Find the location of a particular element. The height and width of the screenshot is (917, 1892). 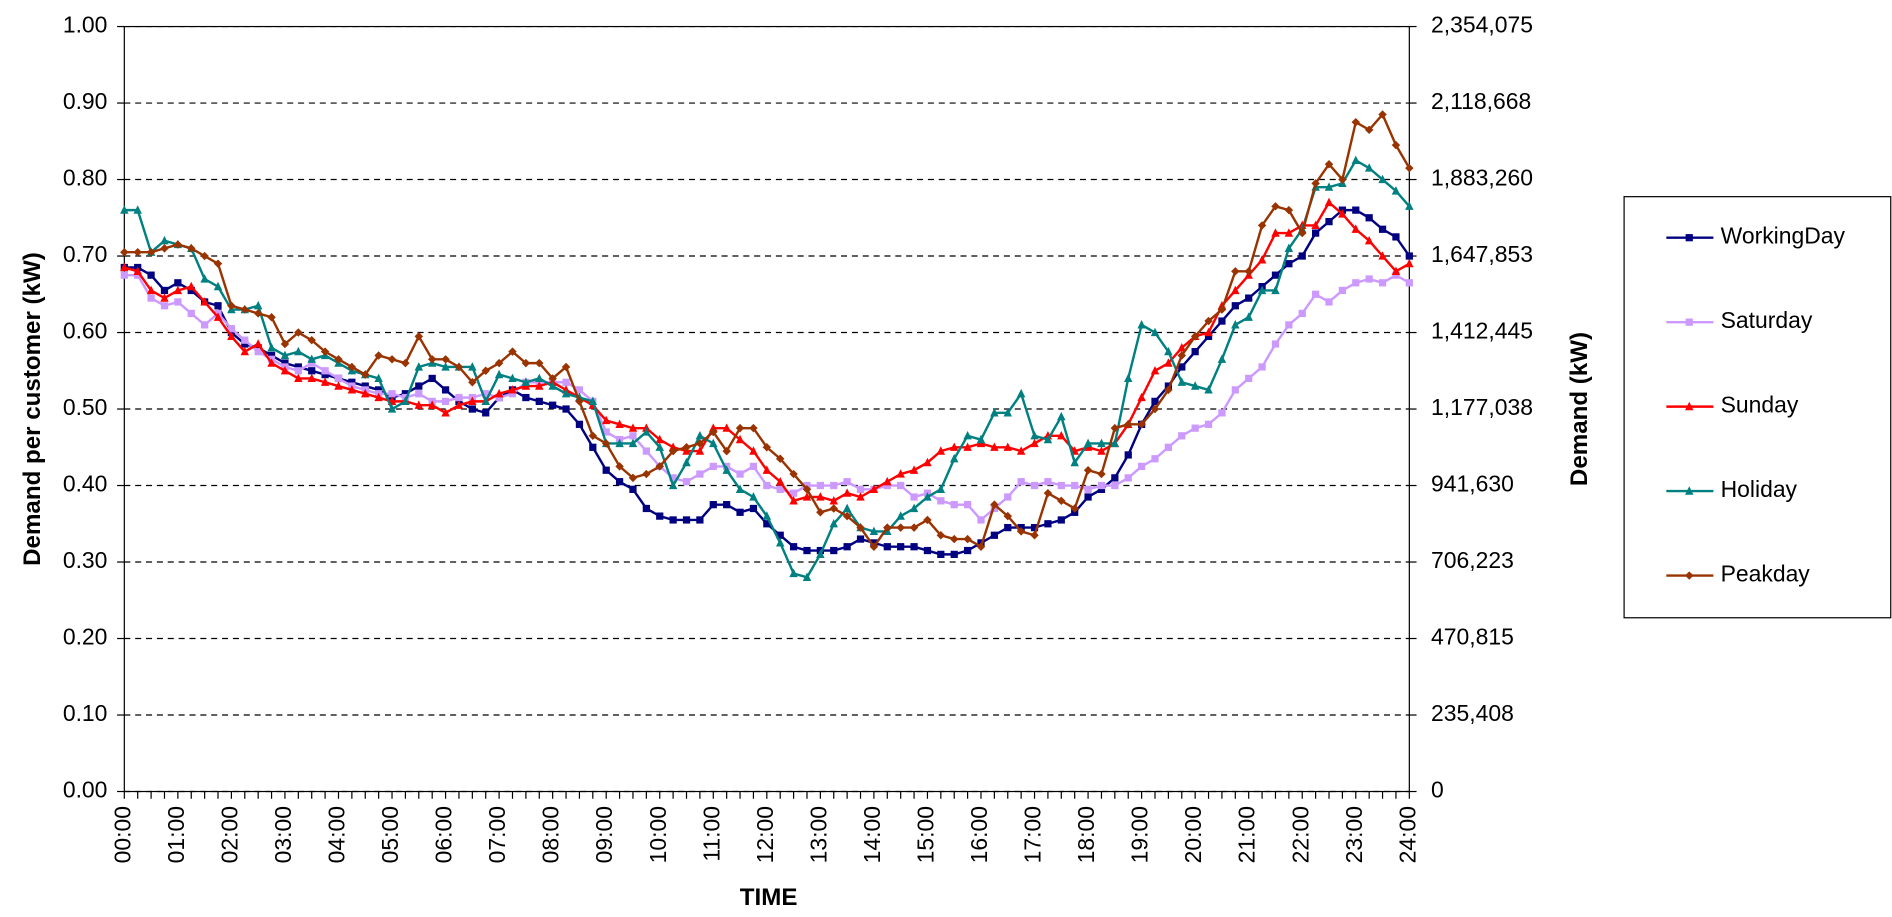

x-tick-label: 09:00 is located at coordinates (604, 834).